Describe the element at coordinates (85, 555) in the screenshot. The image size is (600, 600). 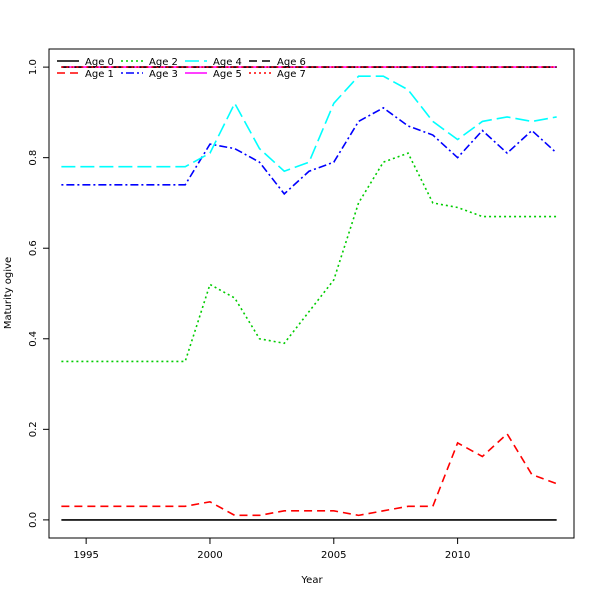
I see `x-tick-label: 1995` at that location.